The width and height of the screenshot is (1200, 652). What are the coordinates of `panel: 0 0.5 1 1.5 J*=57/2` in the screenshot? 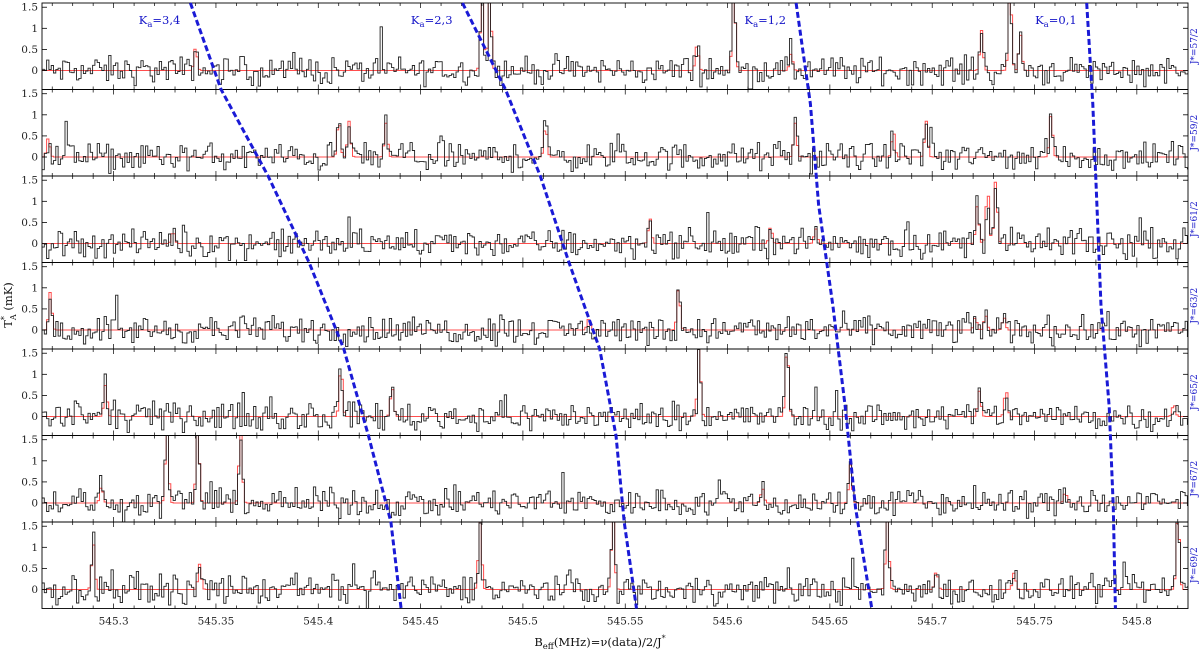 It's located at (610, 46).